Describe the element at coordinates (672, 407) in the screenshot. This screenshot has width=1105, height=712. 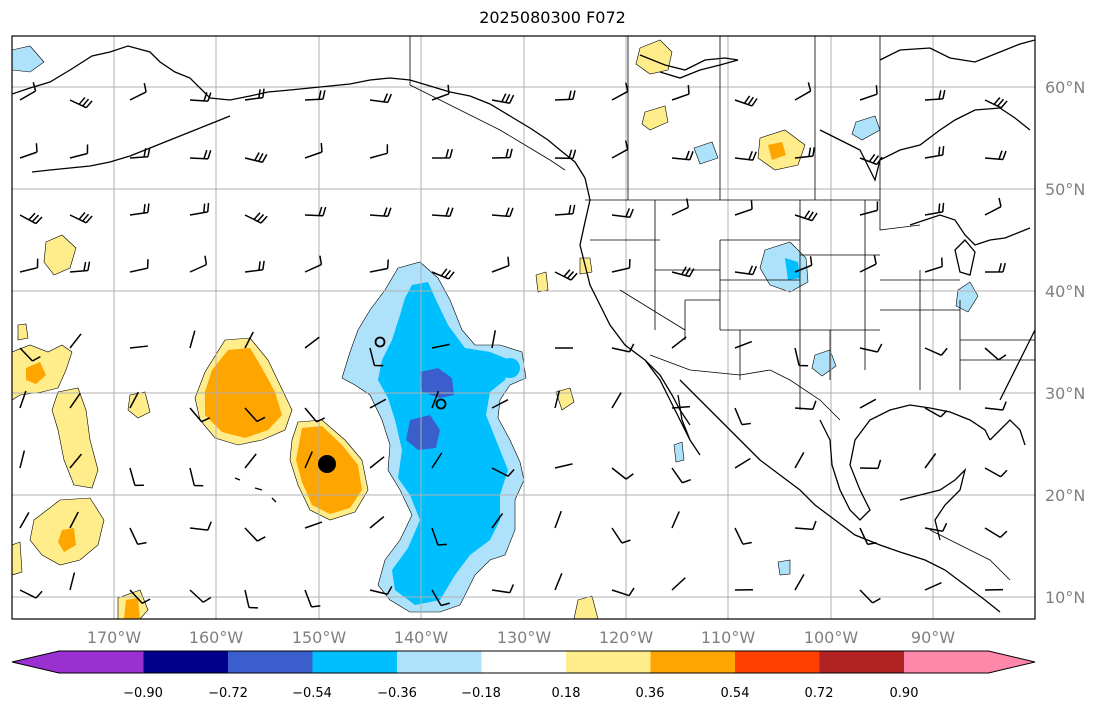
I see `coastline-baja` at that location.